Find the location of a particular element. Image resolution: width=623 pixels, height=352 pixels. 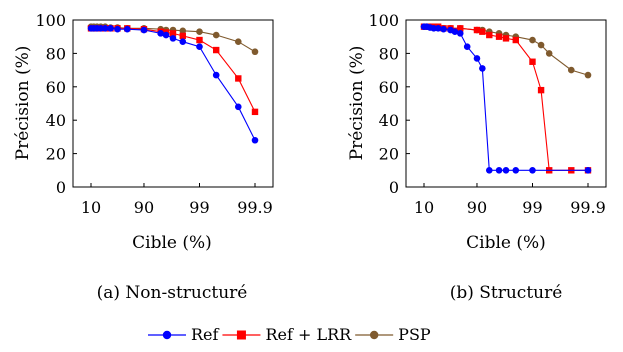

legend-label: PSP is located at coordinates (414, 334).